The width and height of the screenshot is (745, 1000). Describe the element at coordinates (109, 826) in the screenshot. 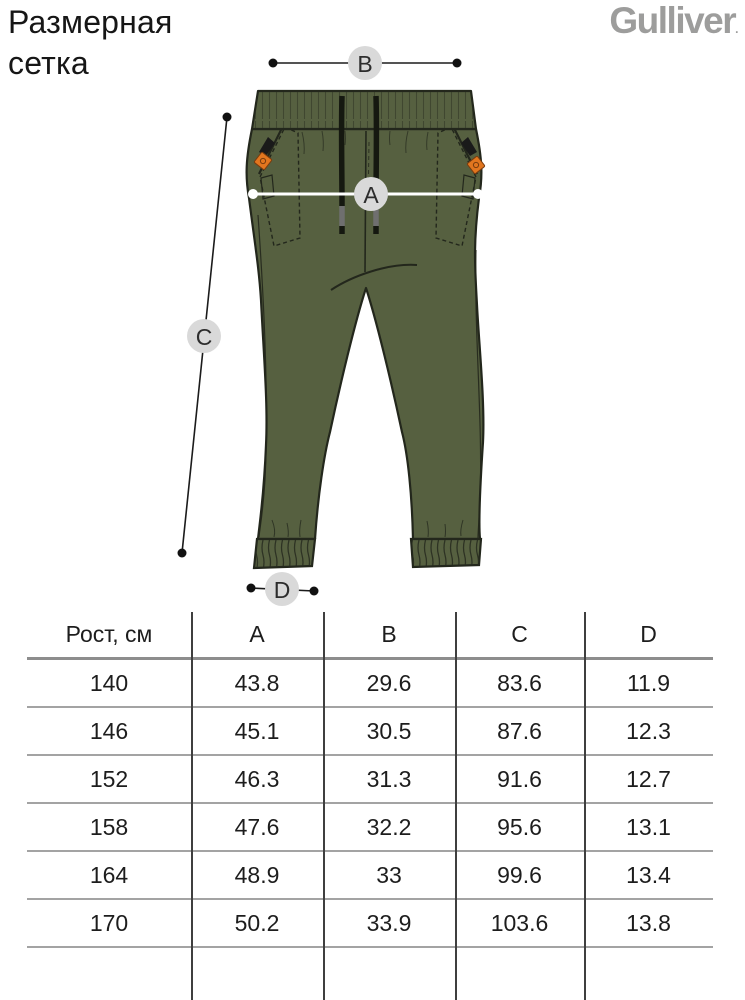

I see `table-cell: 158` at that location.